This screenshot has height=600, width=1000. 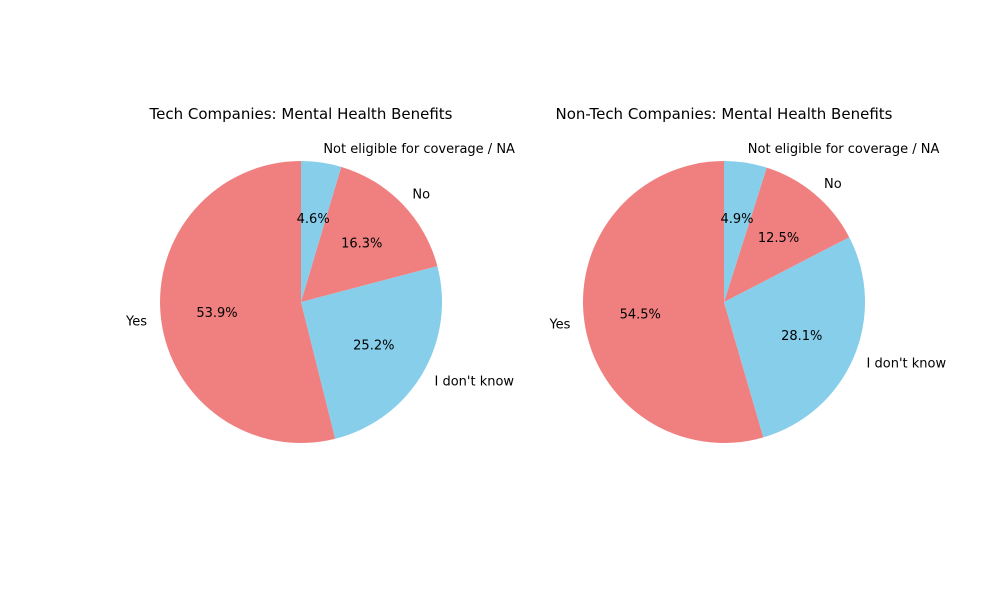 I want to click on tech-percent-label-yes: 53.9%, so click(x=216, y=313).